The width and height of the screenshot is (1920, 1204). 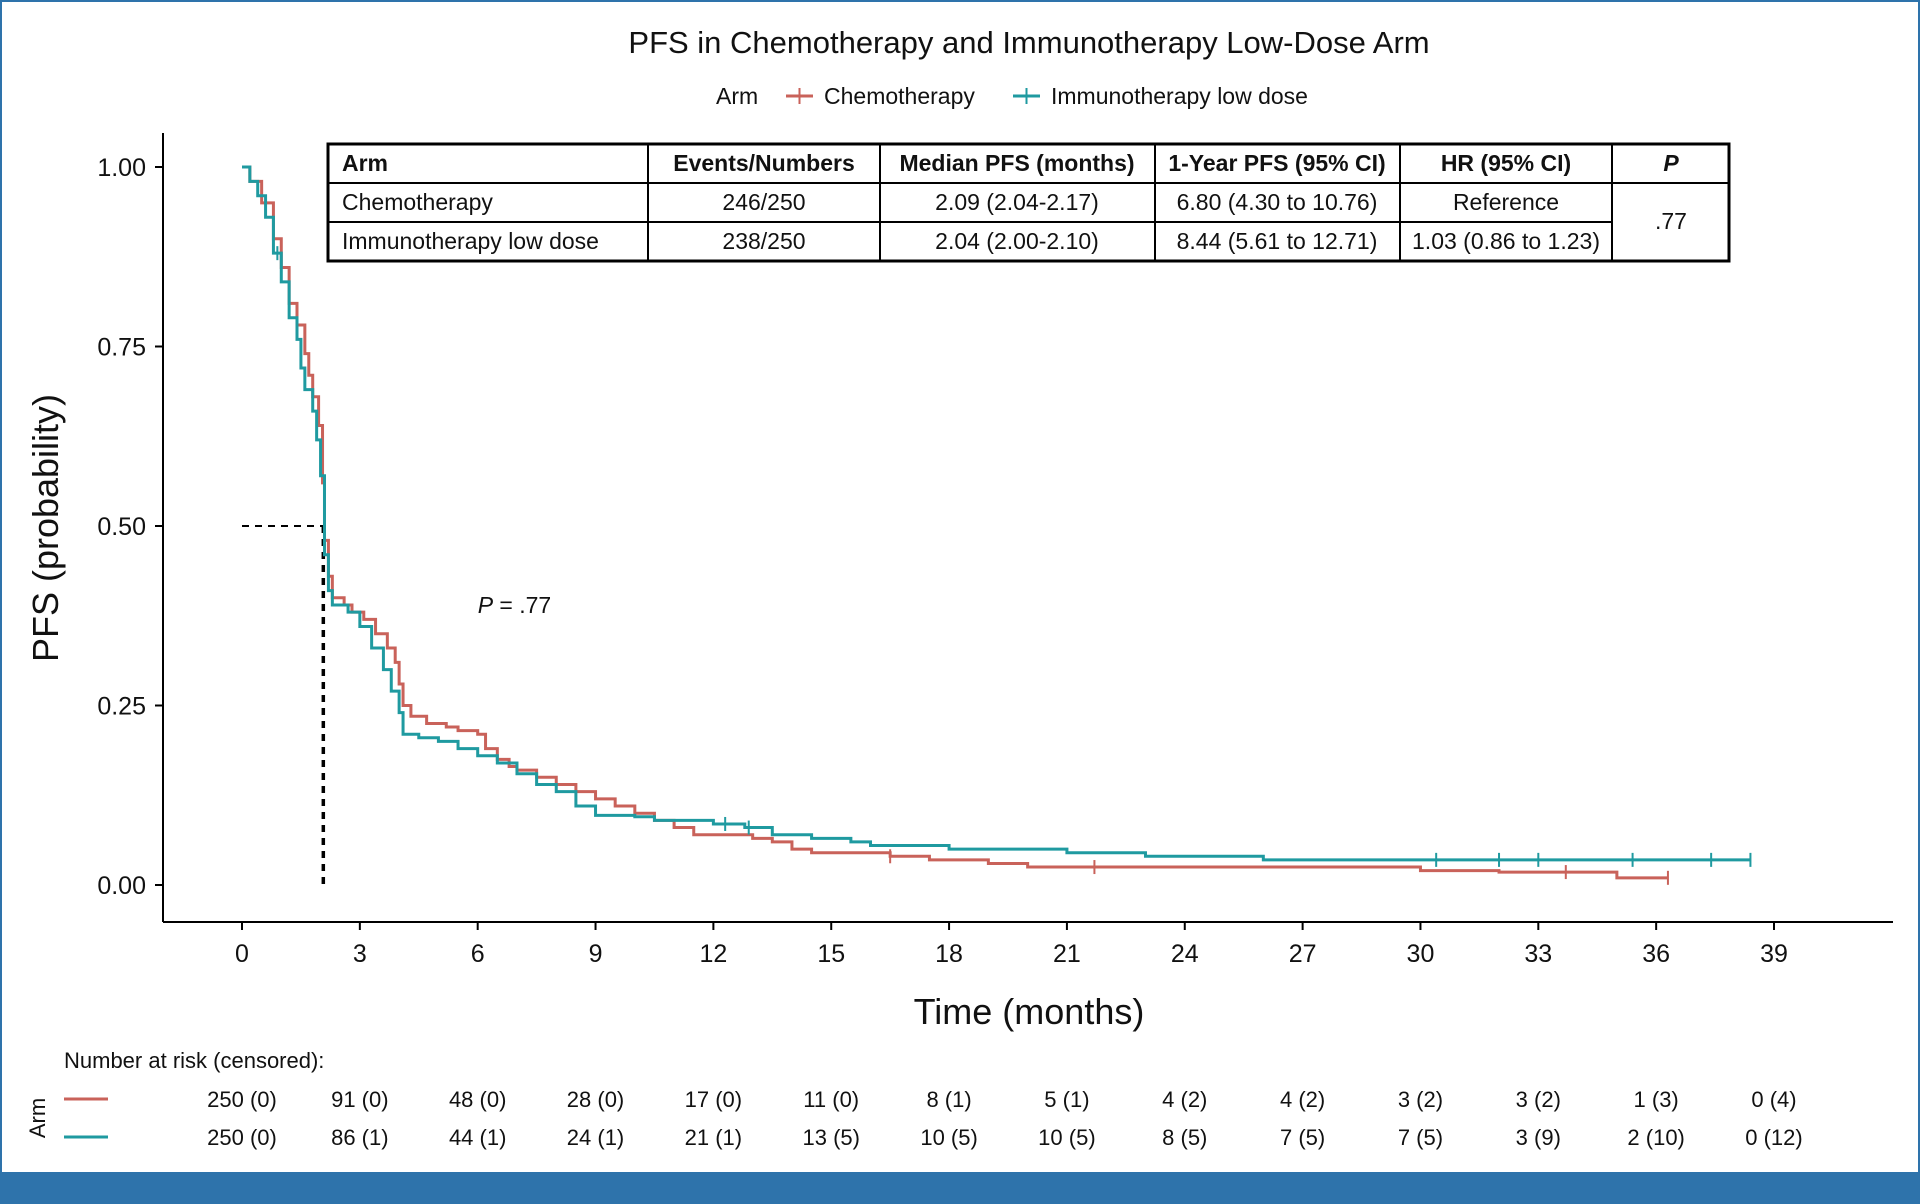 I want to click on stats-header-arm: Arm, so click(x=365, y=163).